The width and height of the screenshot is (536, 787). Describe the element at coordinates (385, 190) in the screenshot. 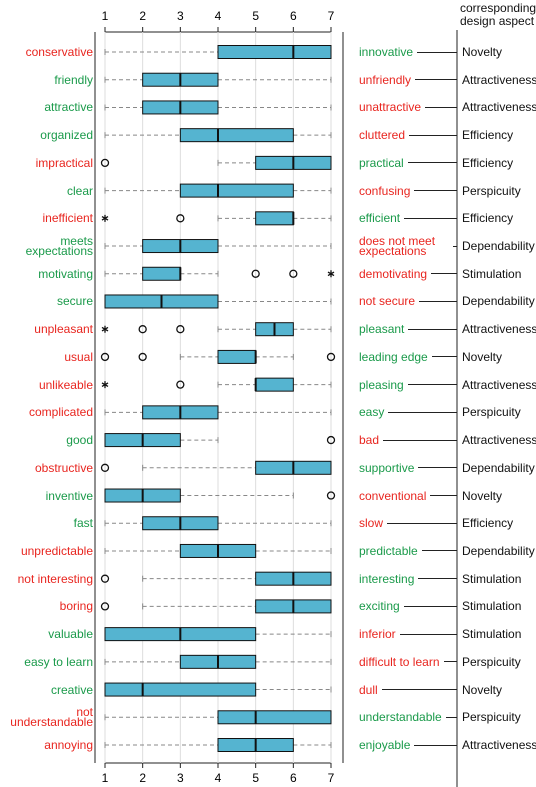

I see `right-label: confusing` at that location.